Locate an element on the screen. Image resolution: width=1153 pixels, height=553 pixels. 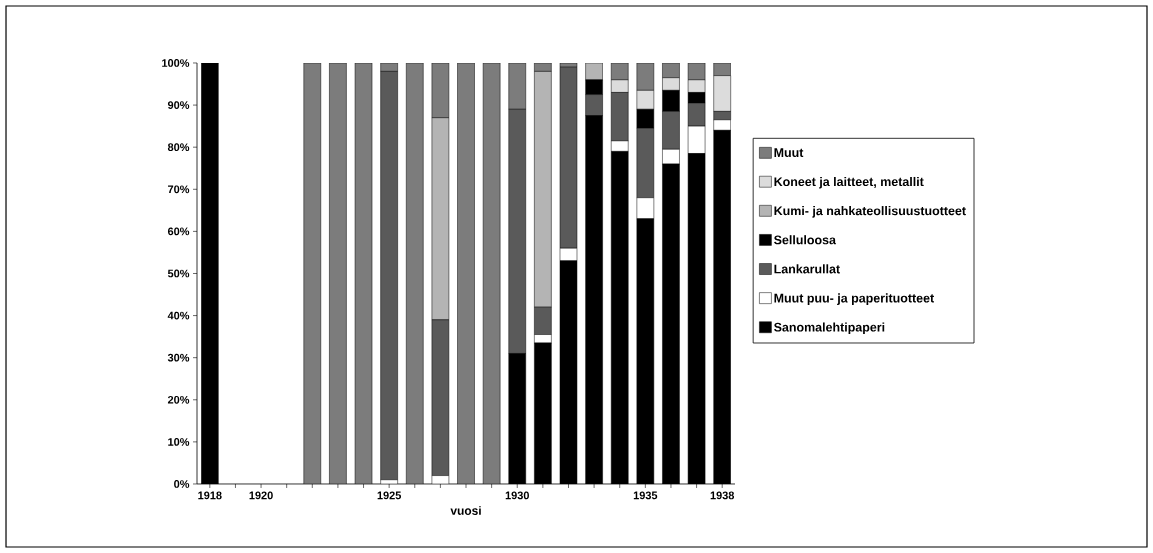
legend-label: Lankarullat is located at coordinates (807, 269).